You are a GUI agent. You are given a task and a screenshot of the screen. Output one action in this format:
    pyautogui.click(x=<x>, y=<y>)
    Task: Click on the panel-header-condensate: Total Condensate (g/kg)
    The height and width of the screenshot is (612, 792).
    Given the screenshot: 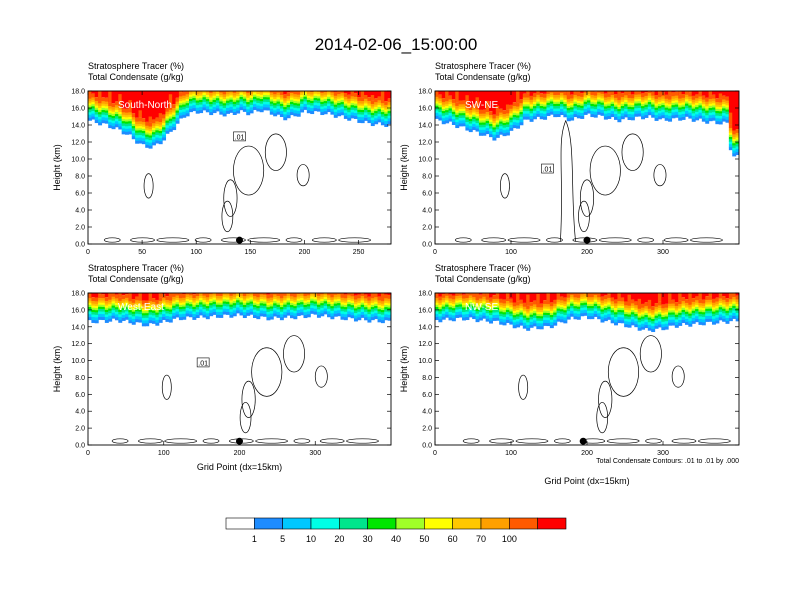 What is the action you would take?
    pyautogui.click(x=136, y=77)
    